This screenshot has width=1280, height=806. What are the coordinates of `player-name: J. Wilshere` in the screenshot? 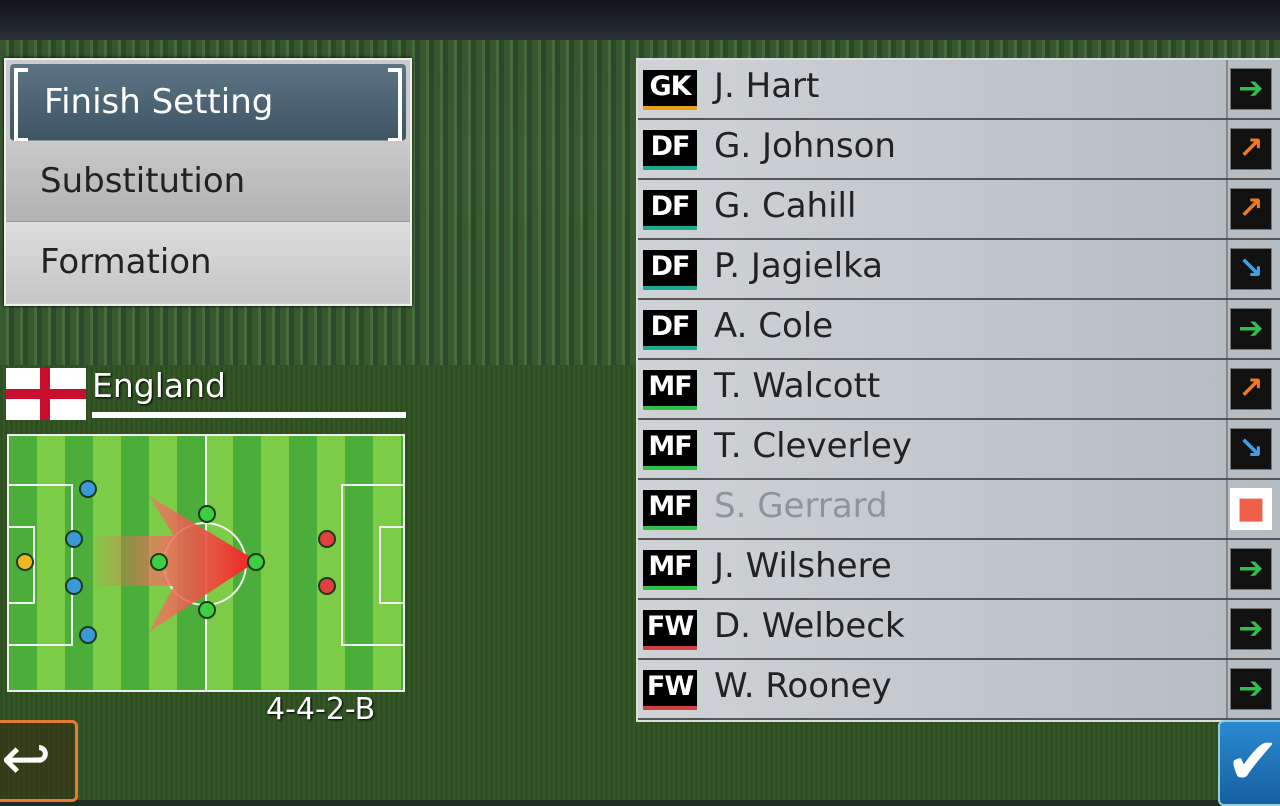 It's located at (803, 566).